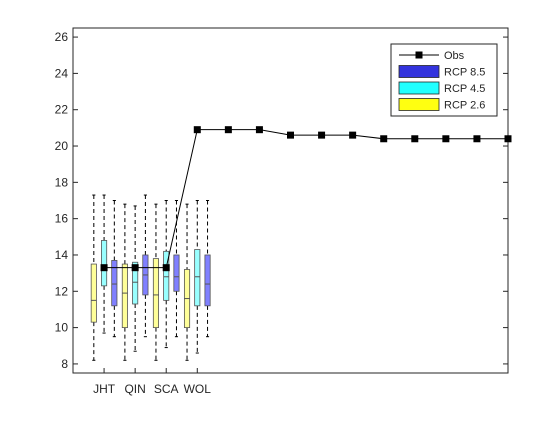  Describe the element at coordinates (444, 80) in the screenshot. I see `legend: Obs RCP 8.5 RCP 4.5 RCP 2.6` at that location.